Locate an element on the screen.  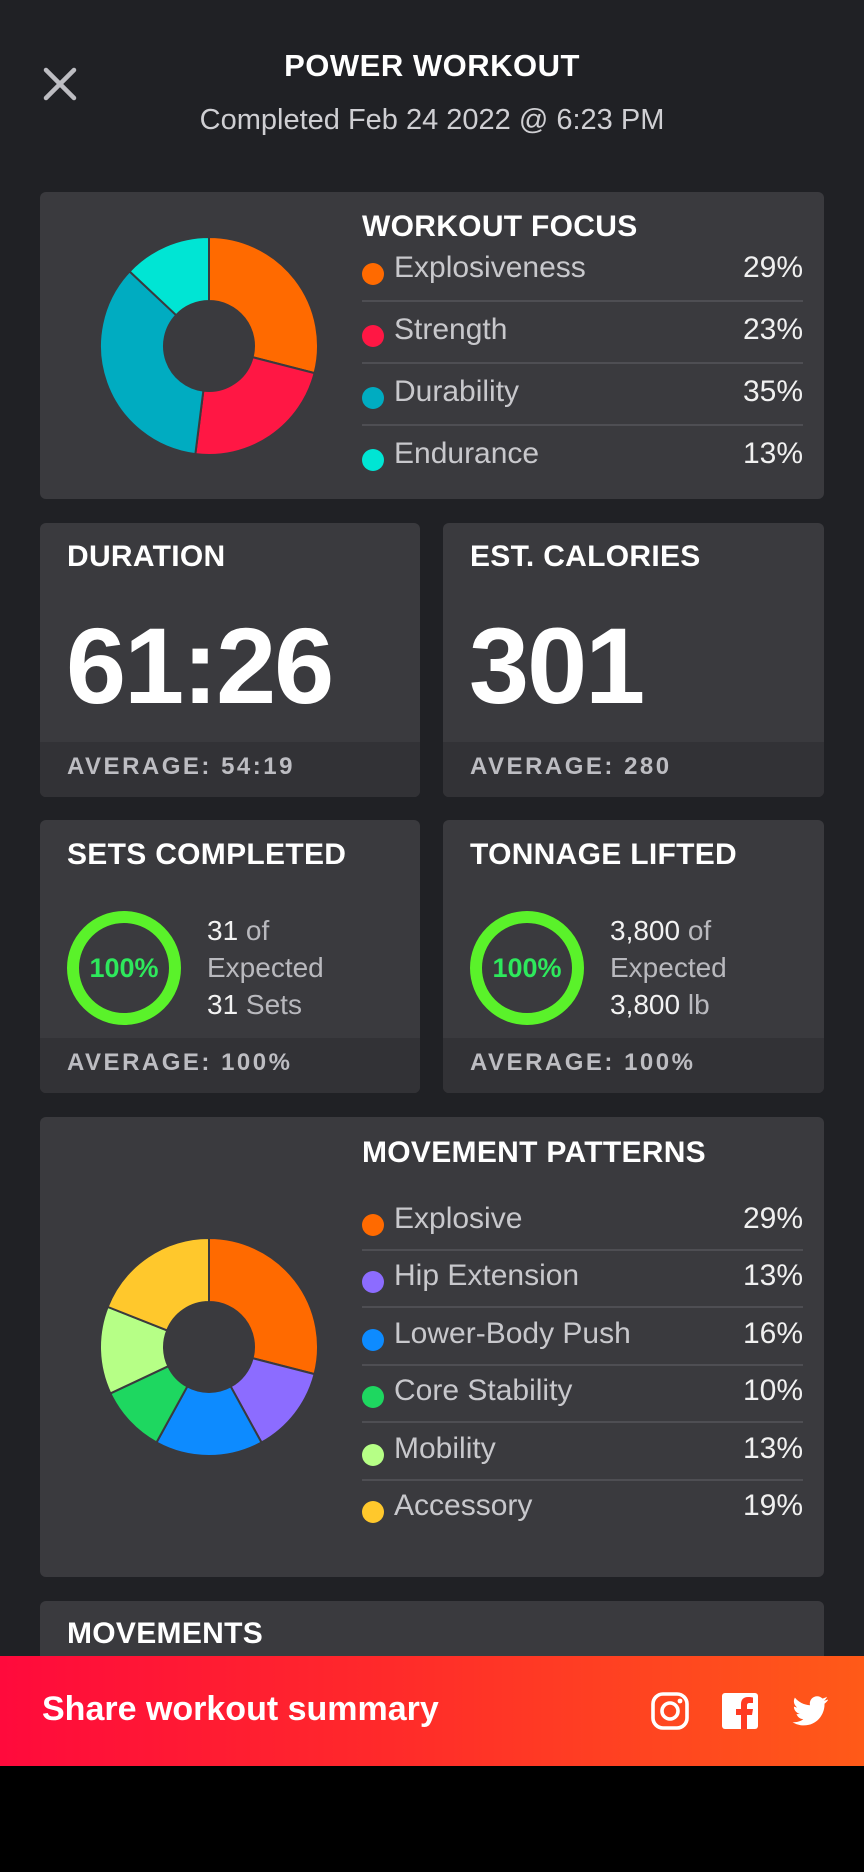
sets-average-strip: AVERAGE: 100% is located at coordinates (230, 1065).